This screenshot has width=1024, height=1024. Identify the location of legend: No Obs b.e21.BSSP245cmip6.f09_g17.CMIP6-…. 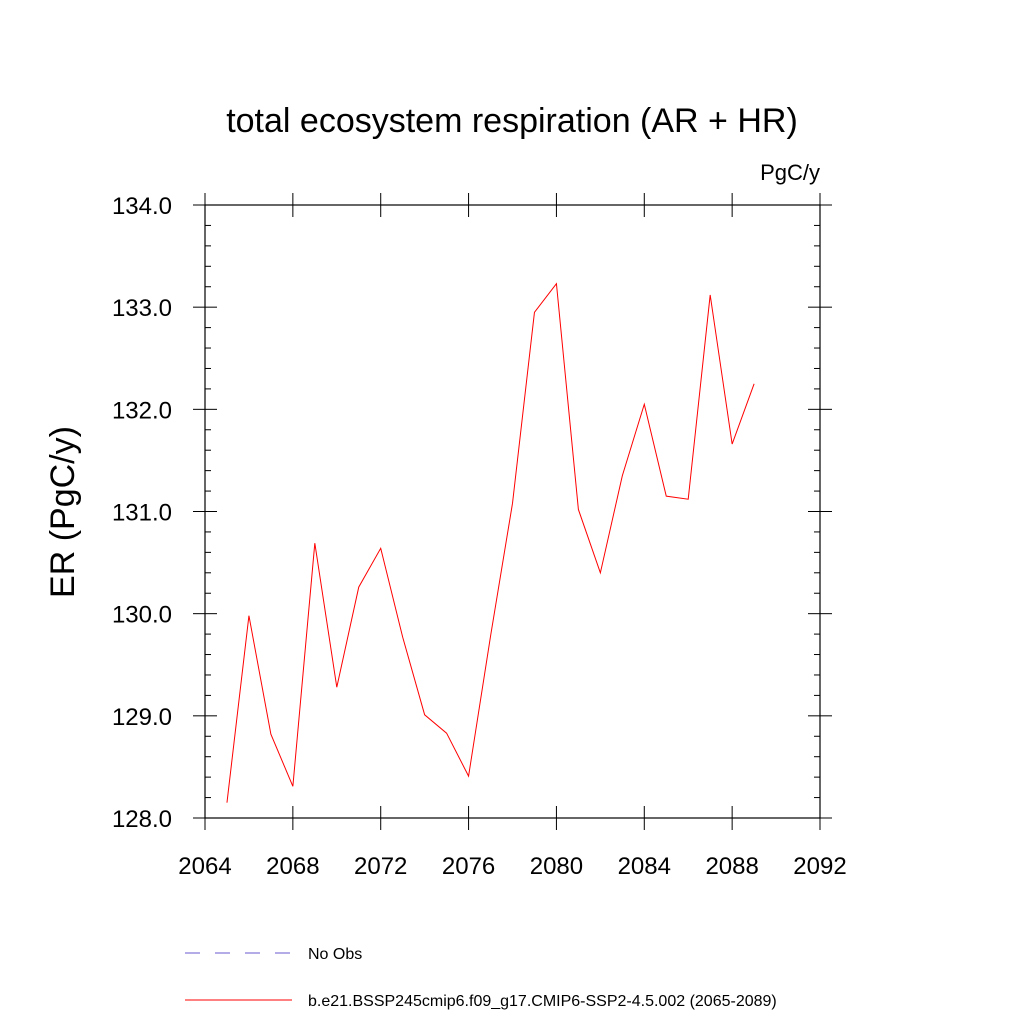
(481, 978).